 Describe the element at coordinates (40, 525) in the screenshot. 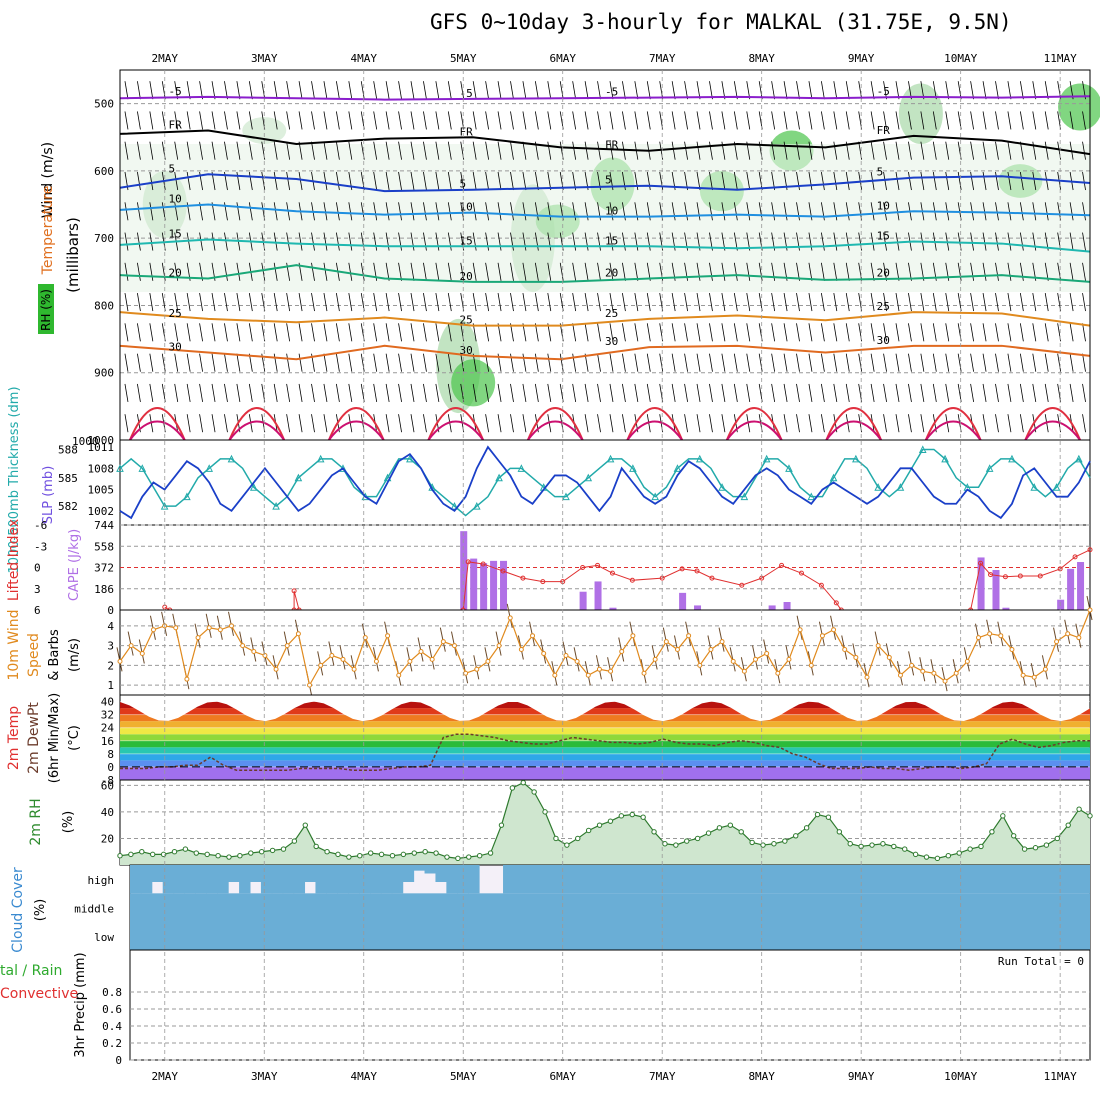

I see `li-tick: -6` at that location.